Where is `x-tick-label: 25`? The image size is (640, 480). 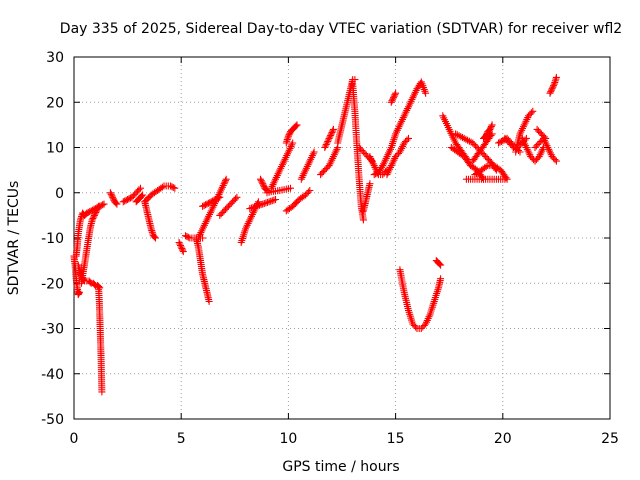
x-tick-label: 25 is located at coordinates (610, 439).